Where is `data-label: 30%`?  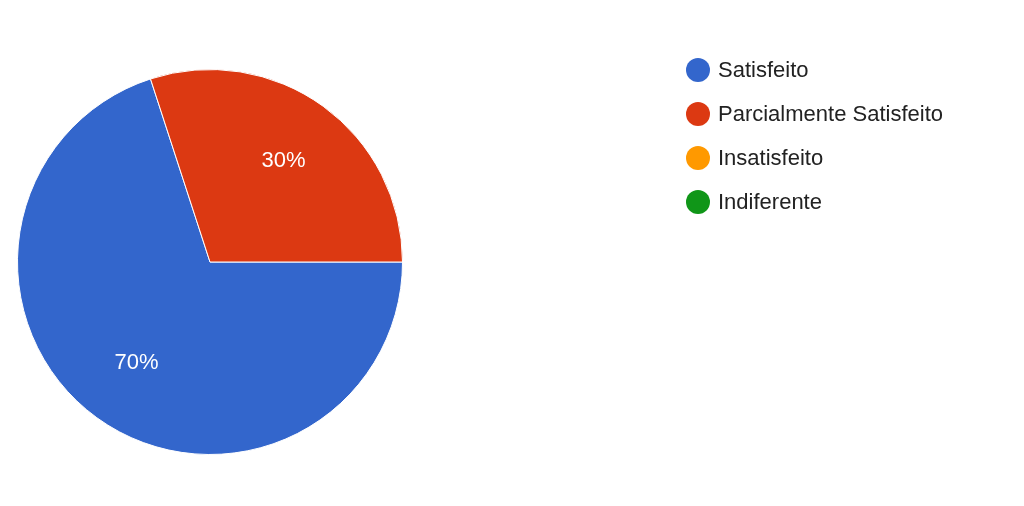
data-label: 30% is located at coordinates (283, 159).